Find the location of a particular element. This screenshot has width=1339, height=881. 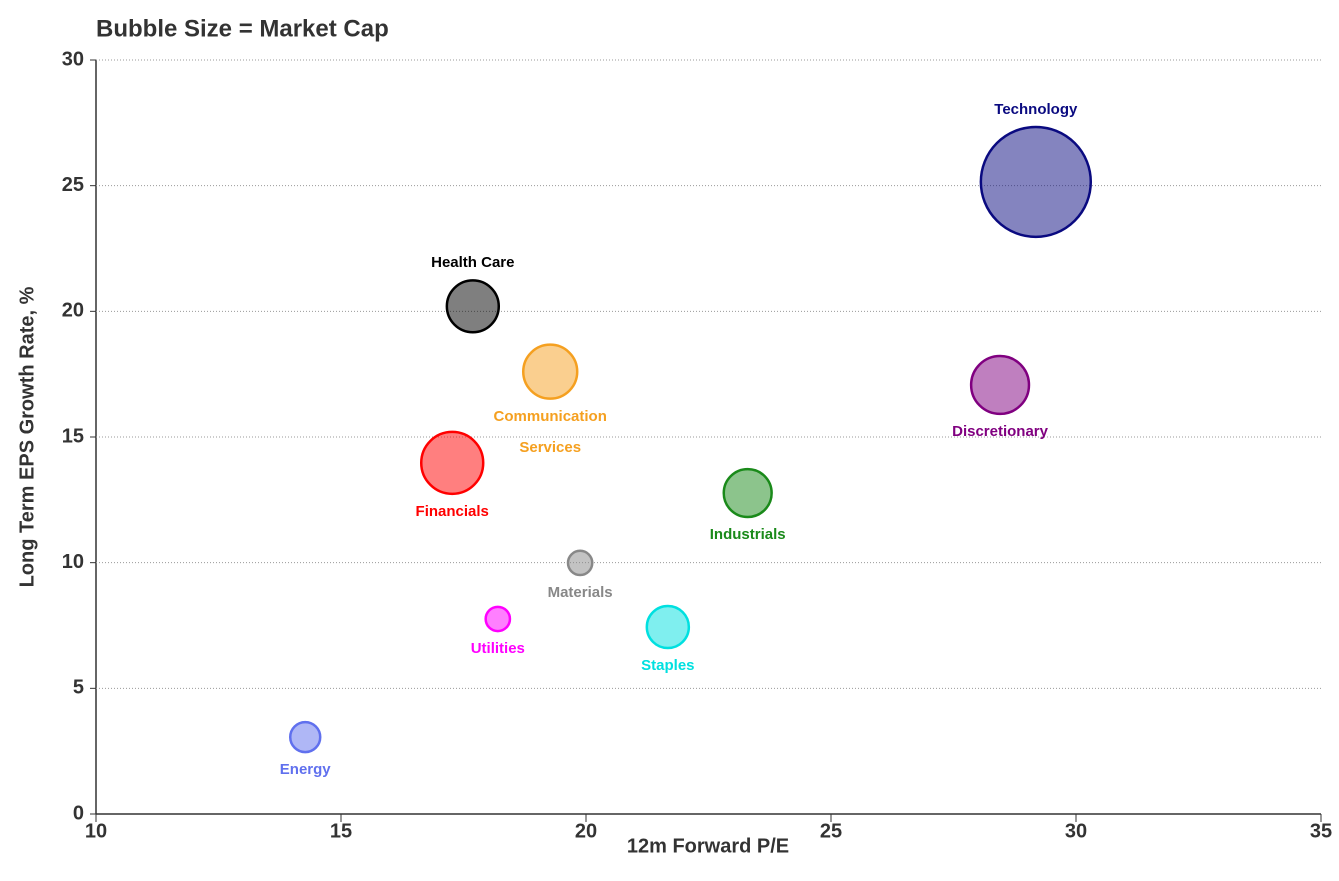

x-tick-label: 25 is located at coordinates (831, 831).